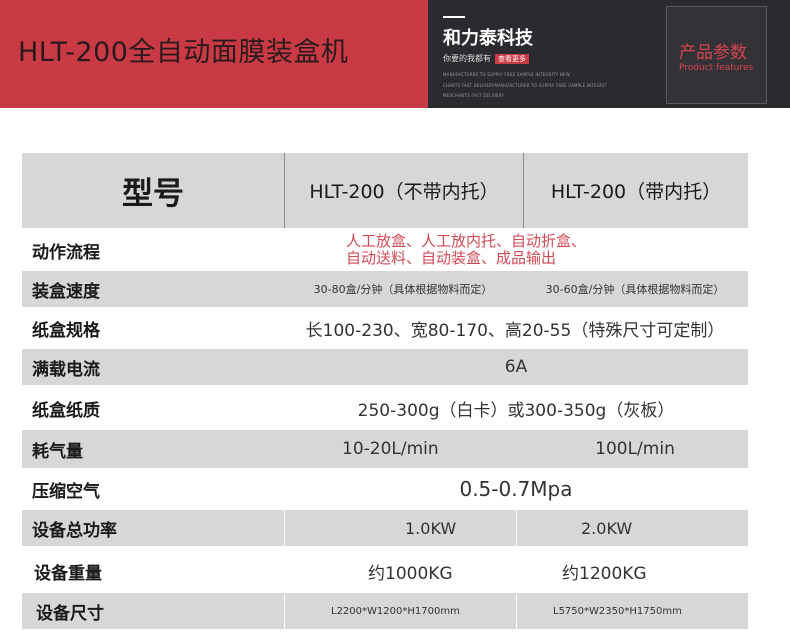 The image size is (790, 636). Describe the element at coordinates (66, 252) in the screenshot. I see `row-label: 动作流程` at that location.